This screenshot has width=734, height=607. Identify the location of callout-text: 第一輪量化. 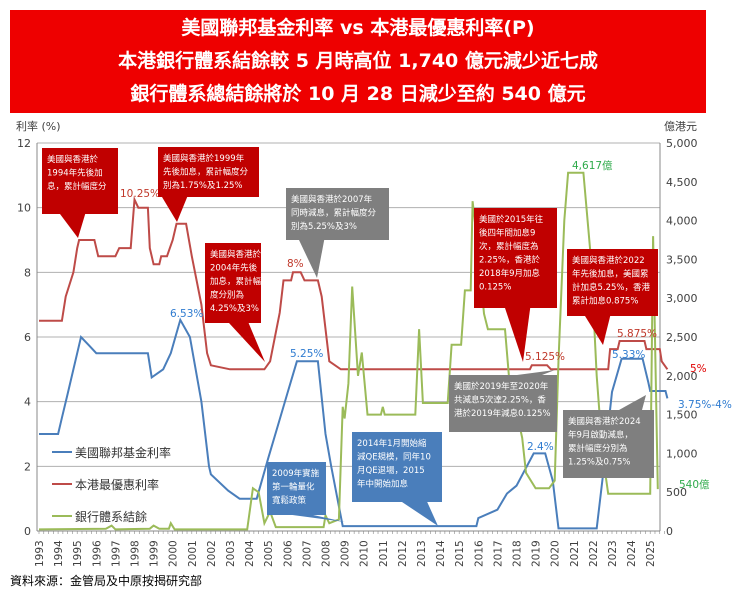
(293, 487).